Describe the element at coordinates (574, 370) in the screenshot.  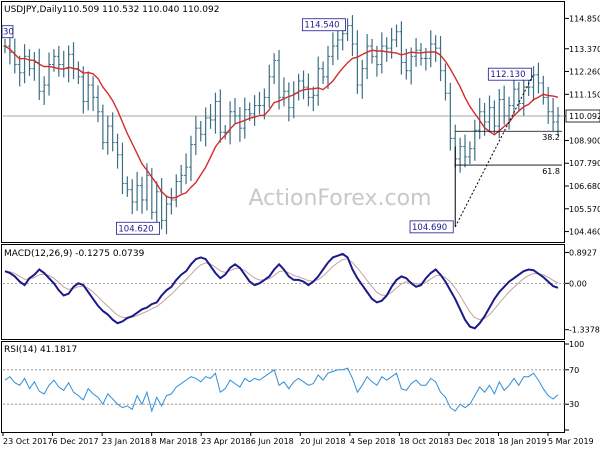
I see `rsi-y-label: 70` at that location.